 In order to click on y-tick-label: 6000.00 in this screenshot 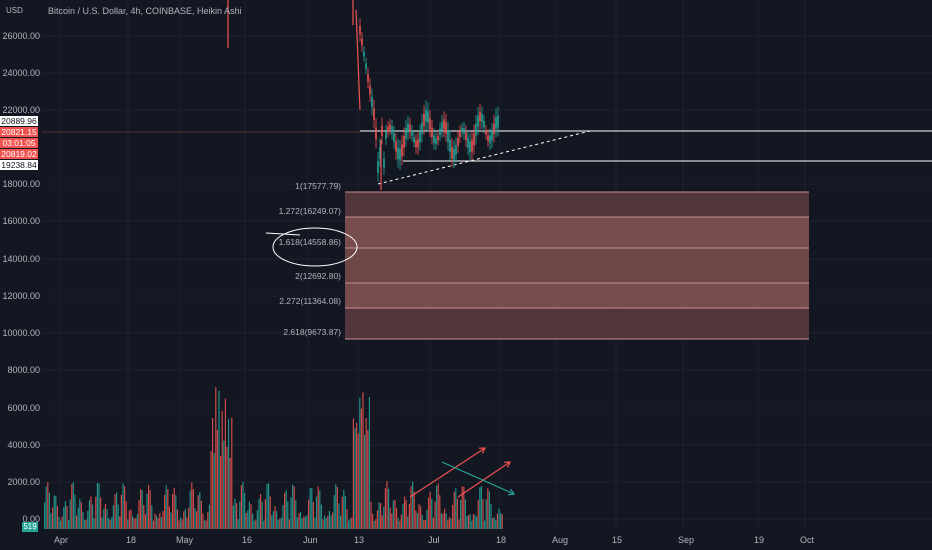, I will do `click(23, 408)`.